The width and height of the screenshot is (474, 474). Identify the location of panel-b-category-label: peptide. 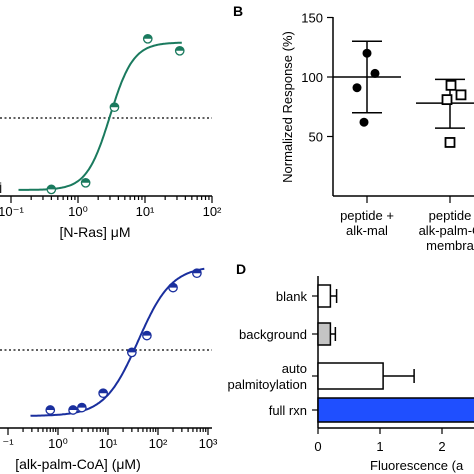
(450, 215).